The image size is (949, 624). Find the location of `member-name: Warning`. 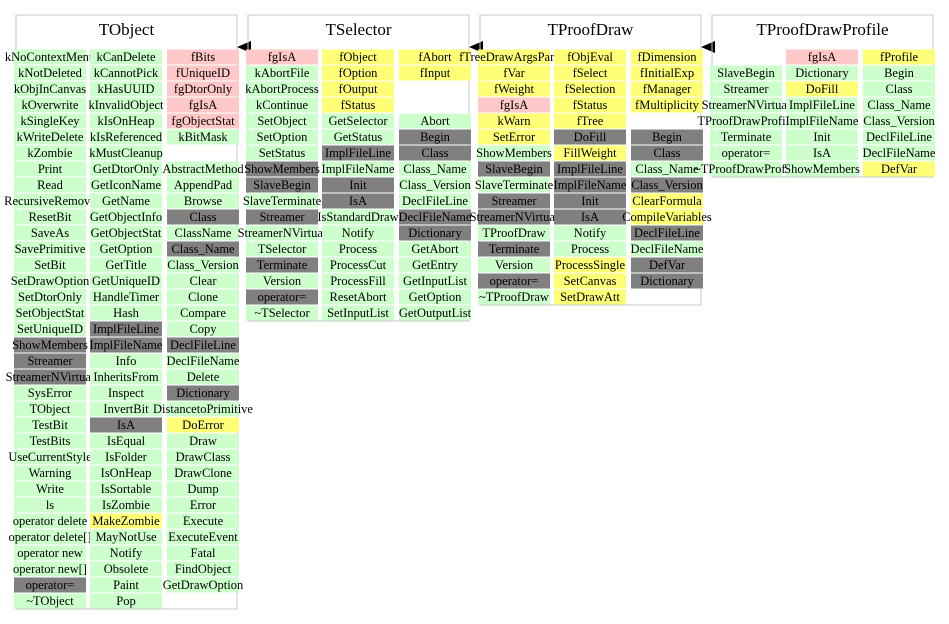

member-name: Warning is located at coordinates (50, 473).